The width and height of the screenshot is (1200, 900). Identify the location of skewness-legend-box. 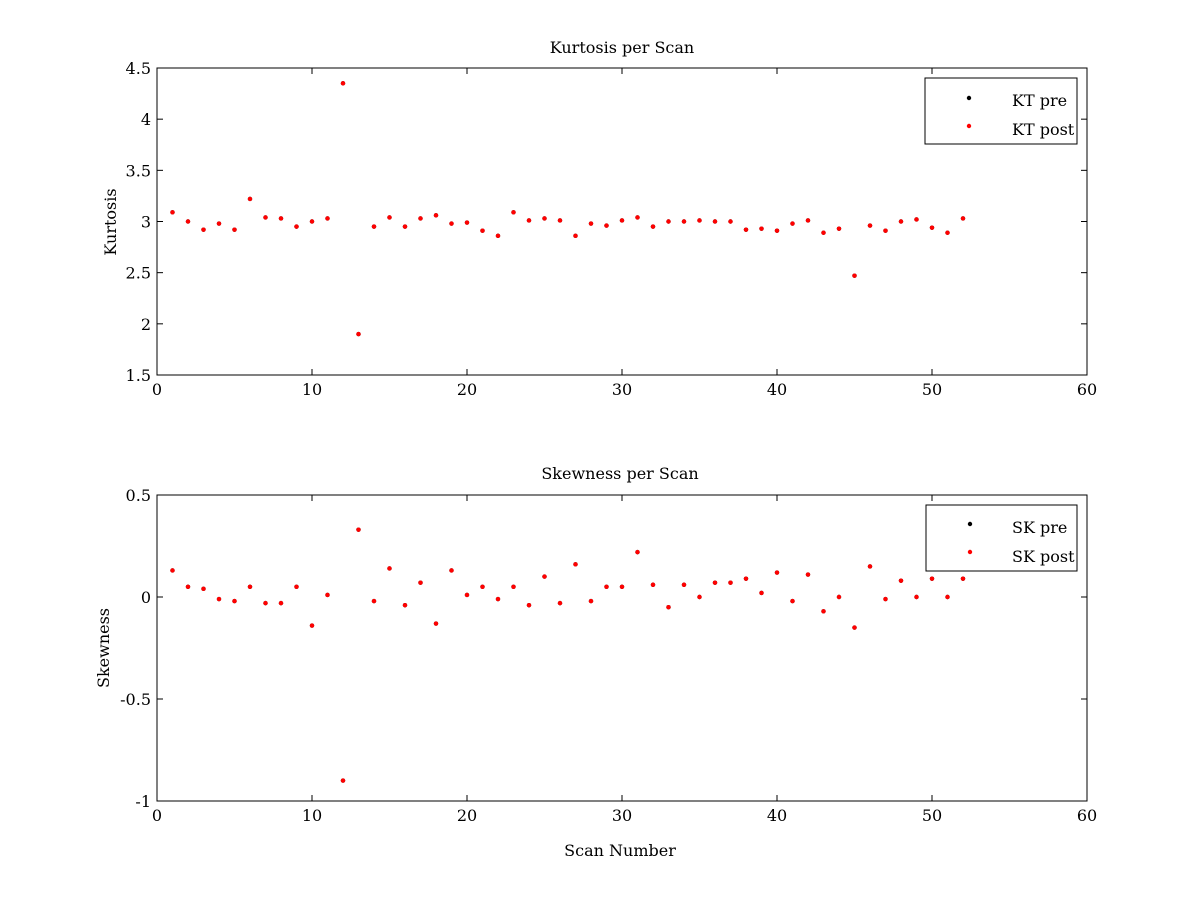
(1001, 538).